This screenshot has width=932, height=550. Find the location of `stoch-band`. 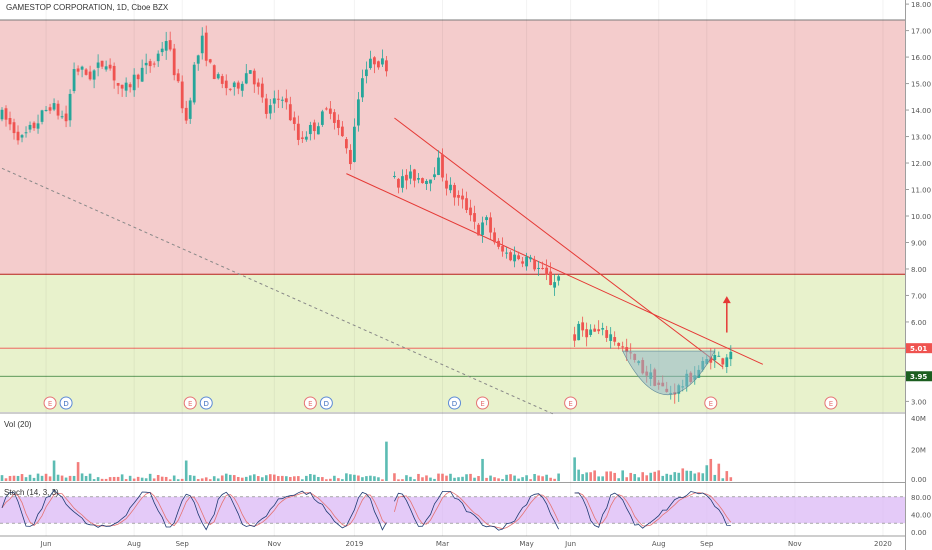

stoch-band is located at coordinates (452, 510).